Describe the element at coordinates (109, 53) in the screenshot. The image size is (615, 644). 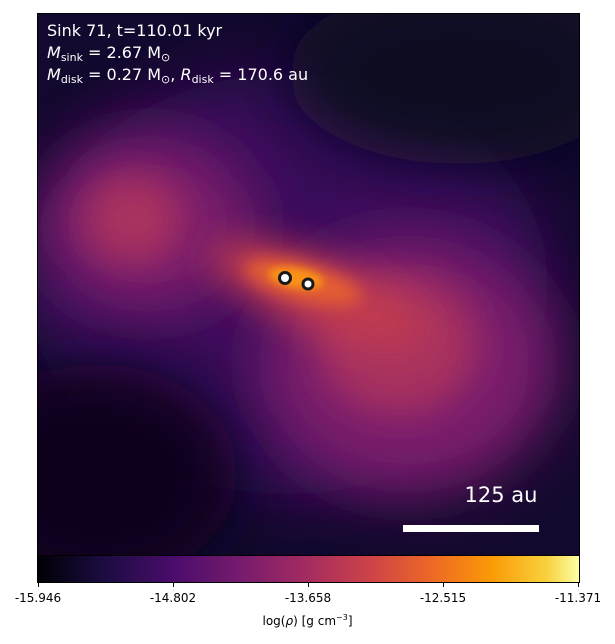
I see `sink-mass: Msink = 2.67 M⊙` at that location.